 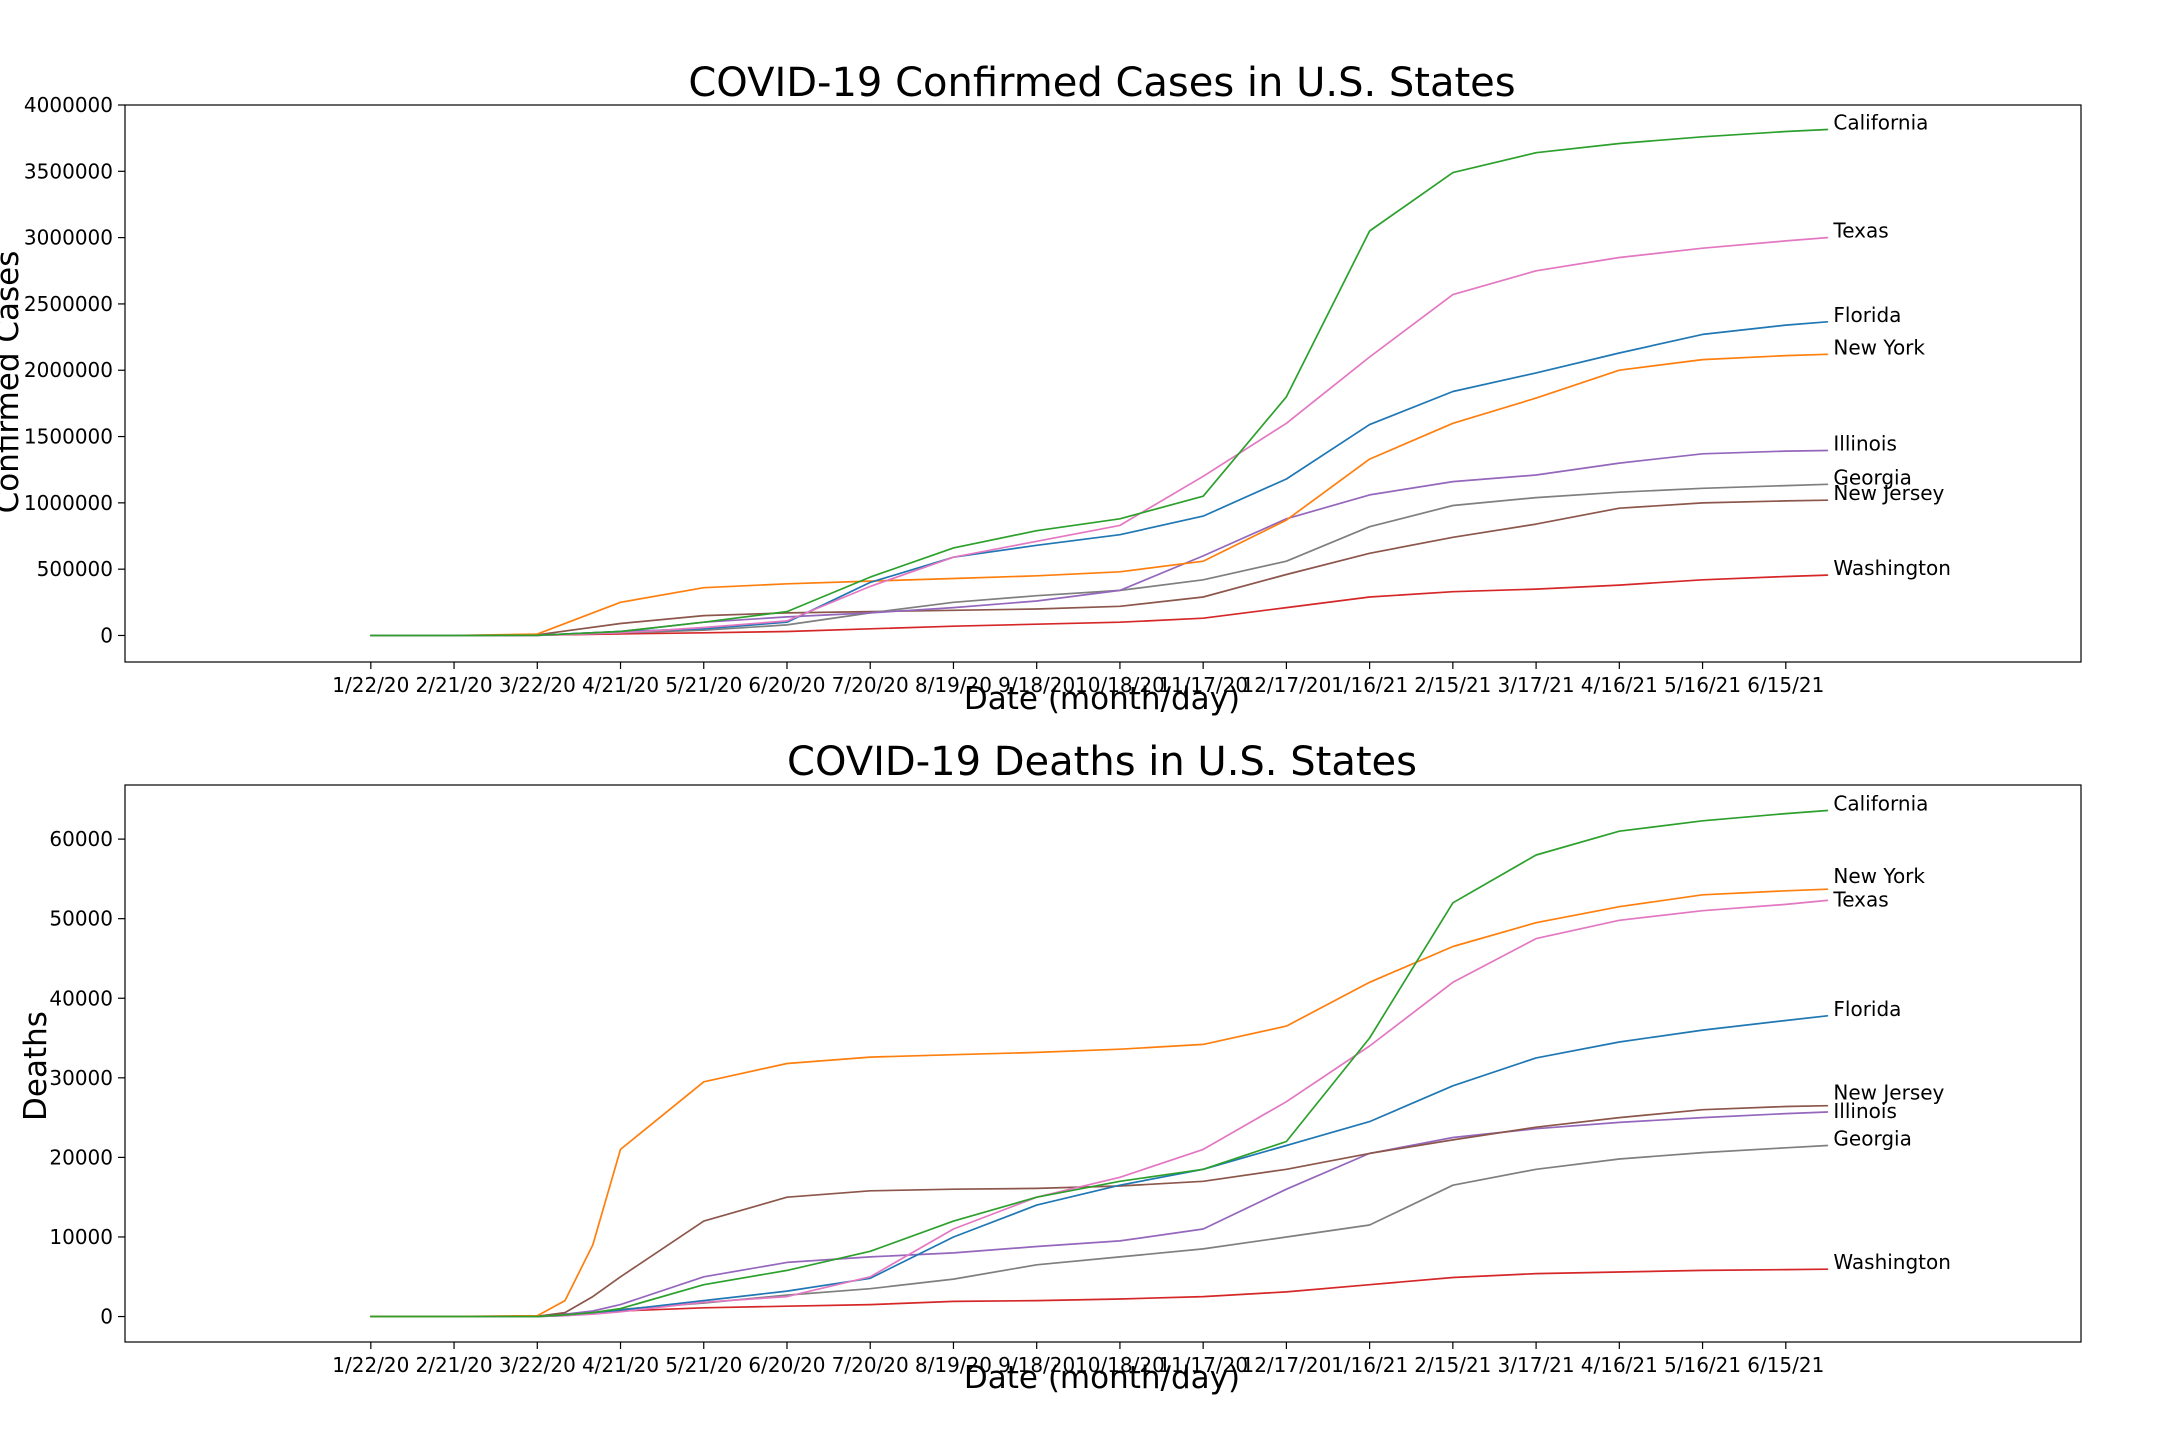 What do you see at coordinates (1785, 1365) in the screenshot?
I see `deaths-x-tick-label: 6/15/21` at bounding box center [1785, 1365].